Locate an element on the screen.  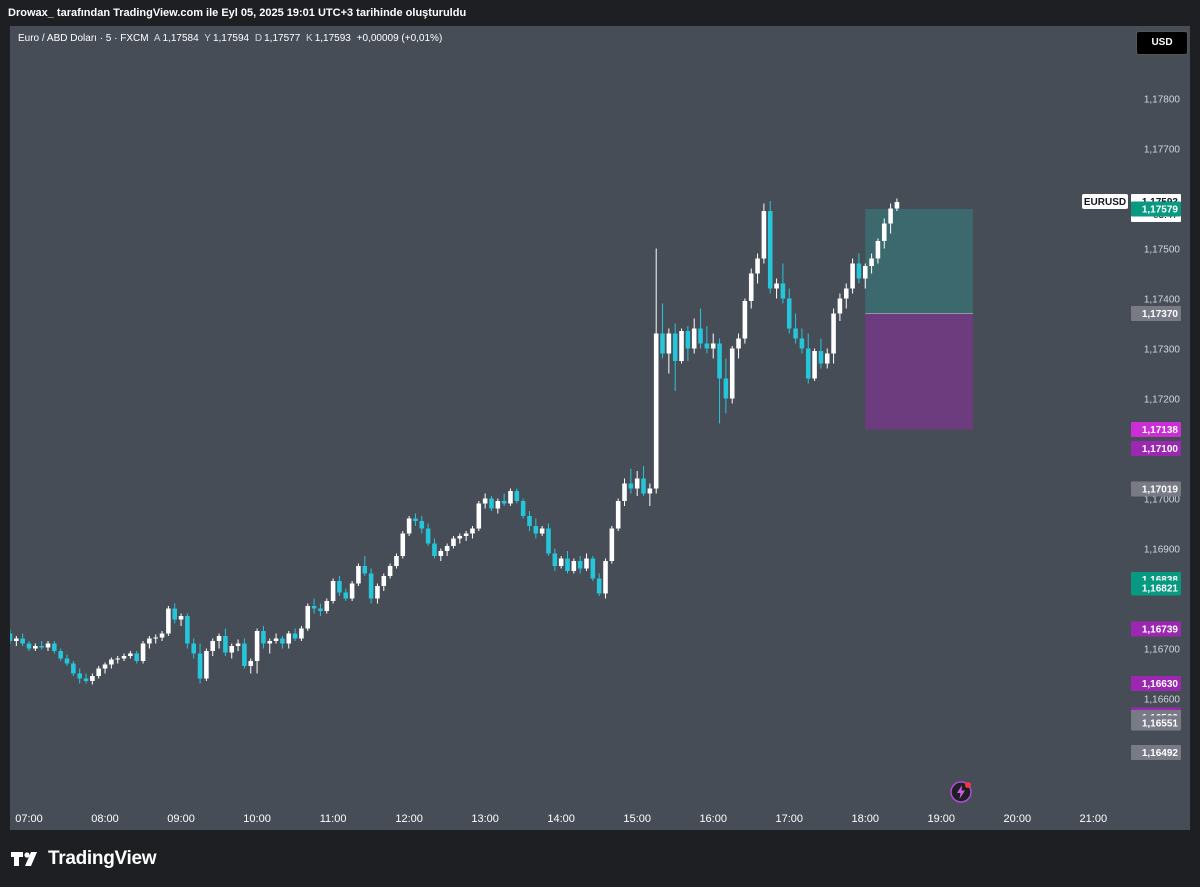
price-label: 1,17138 is located at coordinates (1156, 429).